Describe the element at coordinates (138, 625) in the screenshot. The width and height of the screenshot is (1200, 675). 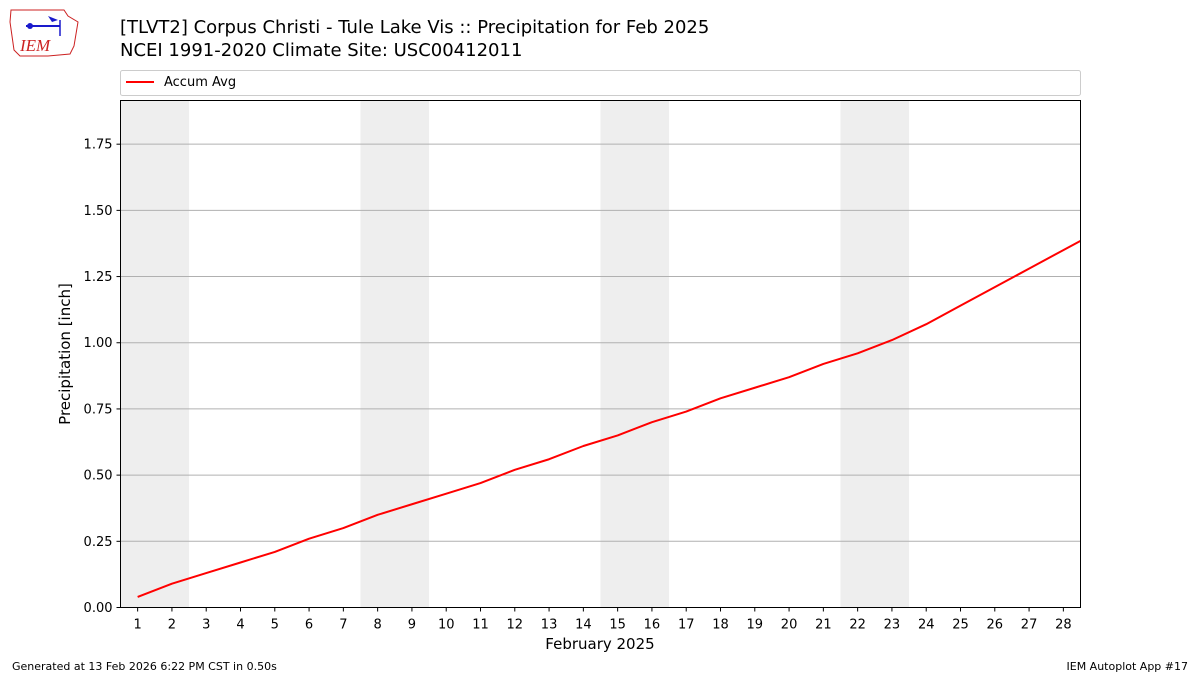
I see `x-tick-label: 1` at that location.